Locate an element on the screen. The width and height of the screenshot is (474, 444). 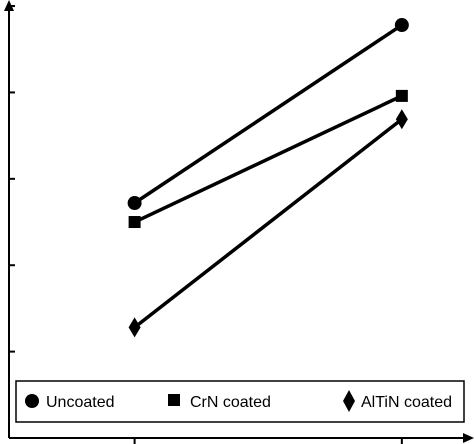
legend-marker-circle is located at coordinates (32, 401).